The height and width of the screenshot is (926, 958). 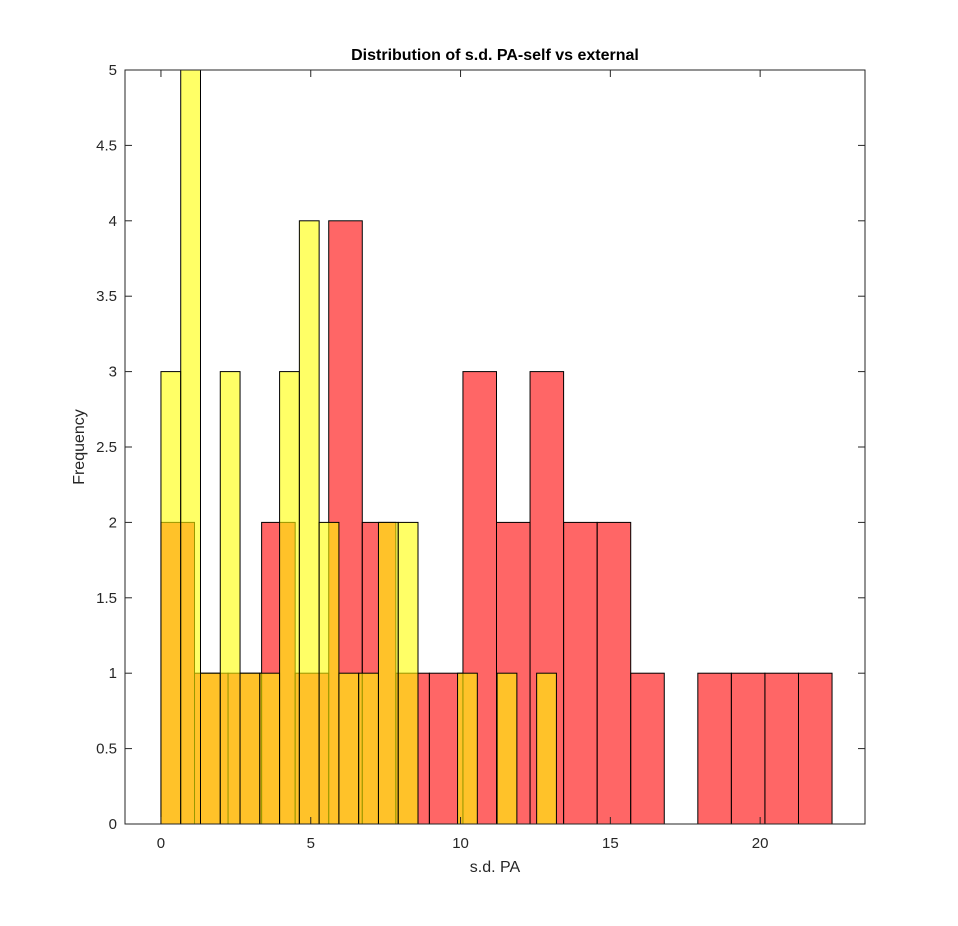 What do you see at coordinates (113, 221) in the screenshot?
I see `y-tick-label: 4` at bounding box center [113, 221].